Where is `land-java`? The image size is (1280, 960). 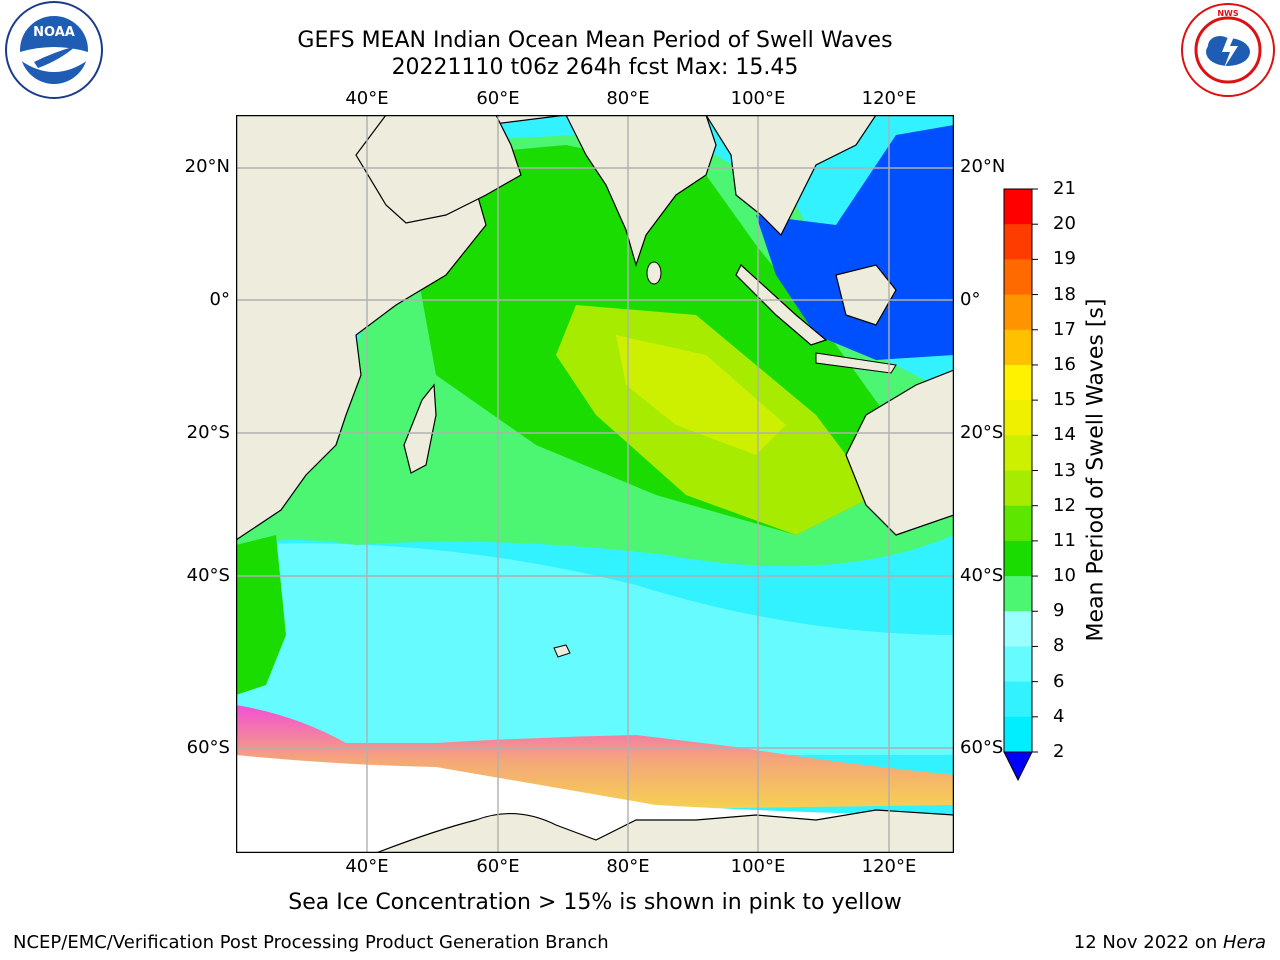 land-java is located at coordinates (856, 363).